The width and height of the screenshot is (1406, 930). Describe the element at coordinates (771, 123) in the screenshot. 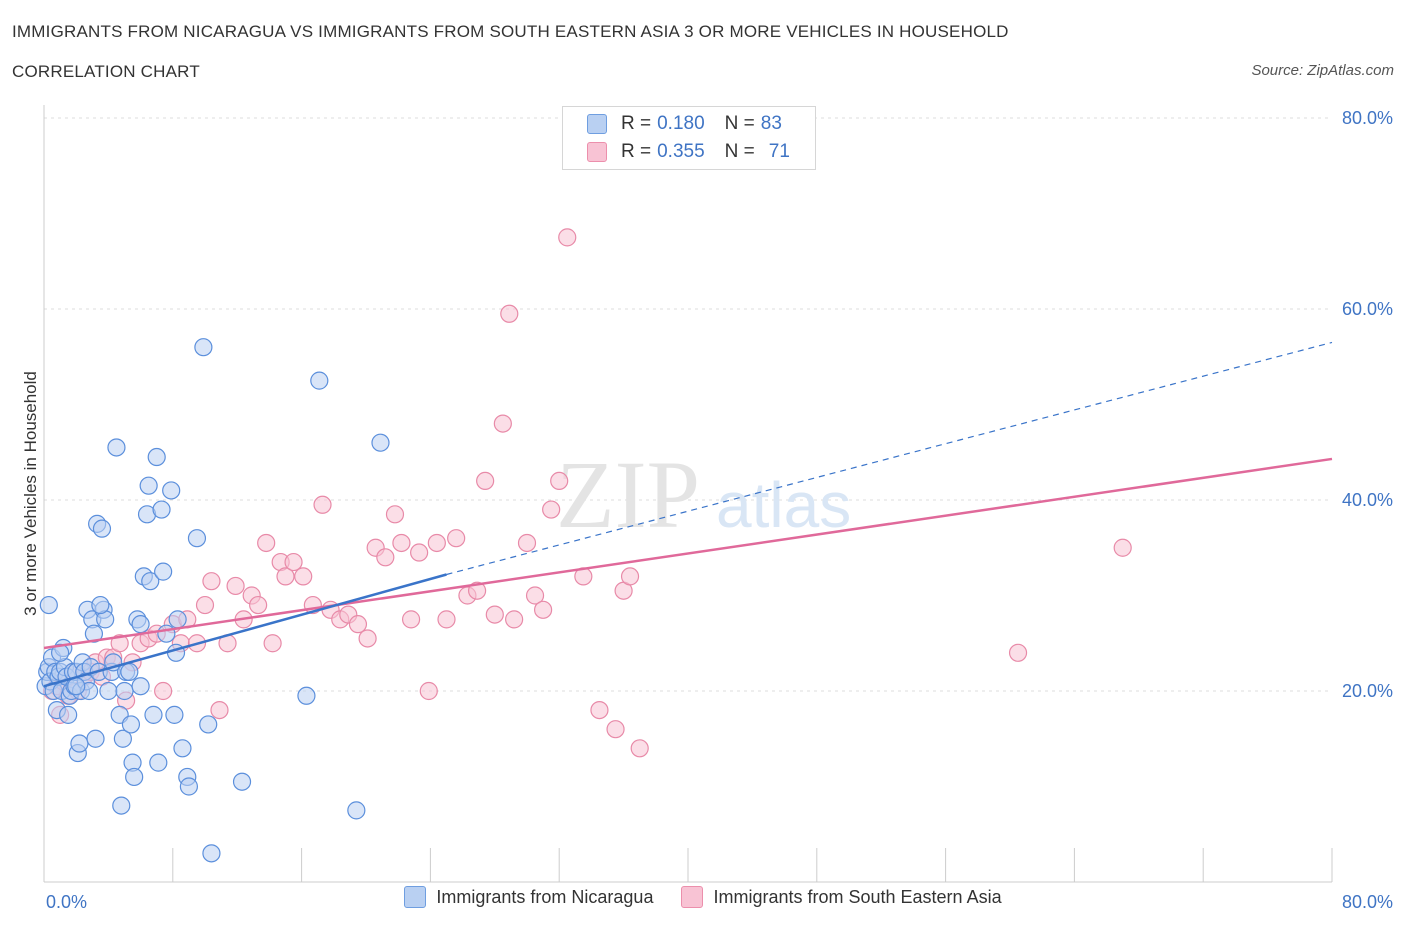

I see `legend-n-value-blue: 83` at that location.